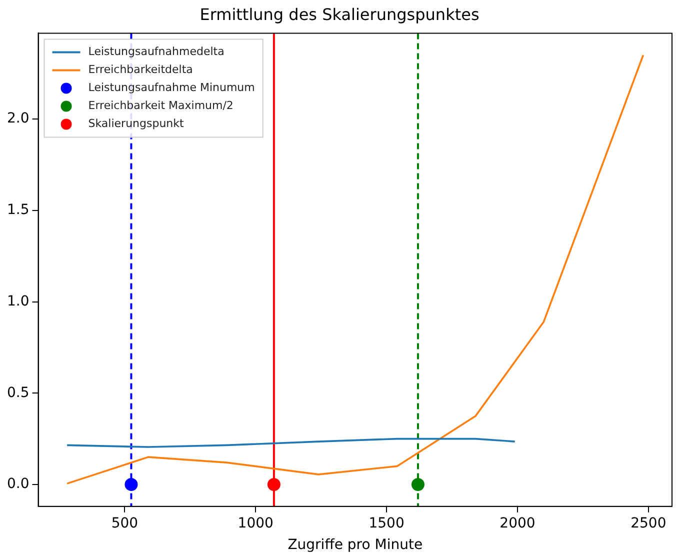  What do you see at coordinates (18, 118) in the screenshot?
I see `y-tick-label: 2.0` at bounding box center [18, 118].